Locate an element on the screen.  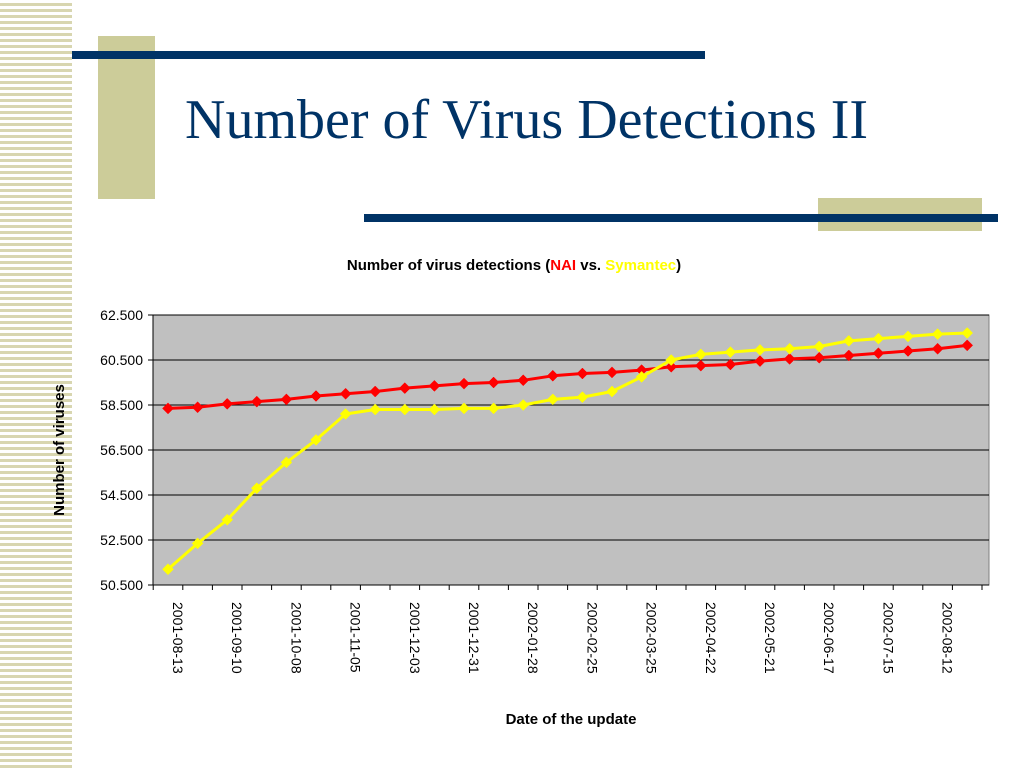
blue-rule-top is located at coordinates (388, 55).